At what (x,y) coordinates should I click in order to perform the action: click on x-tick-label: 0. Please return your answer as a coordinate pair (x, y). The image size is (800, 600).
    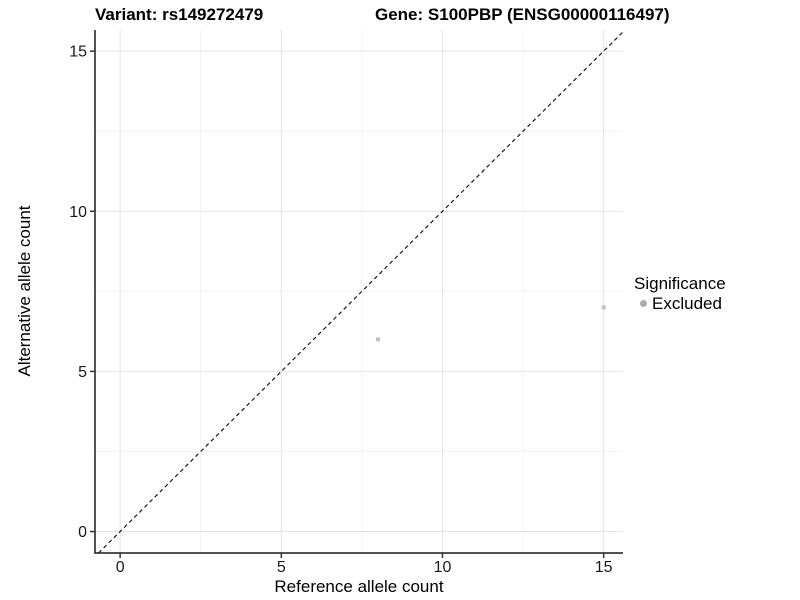
    Looking at the image, I should click on (120, 567).